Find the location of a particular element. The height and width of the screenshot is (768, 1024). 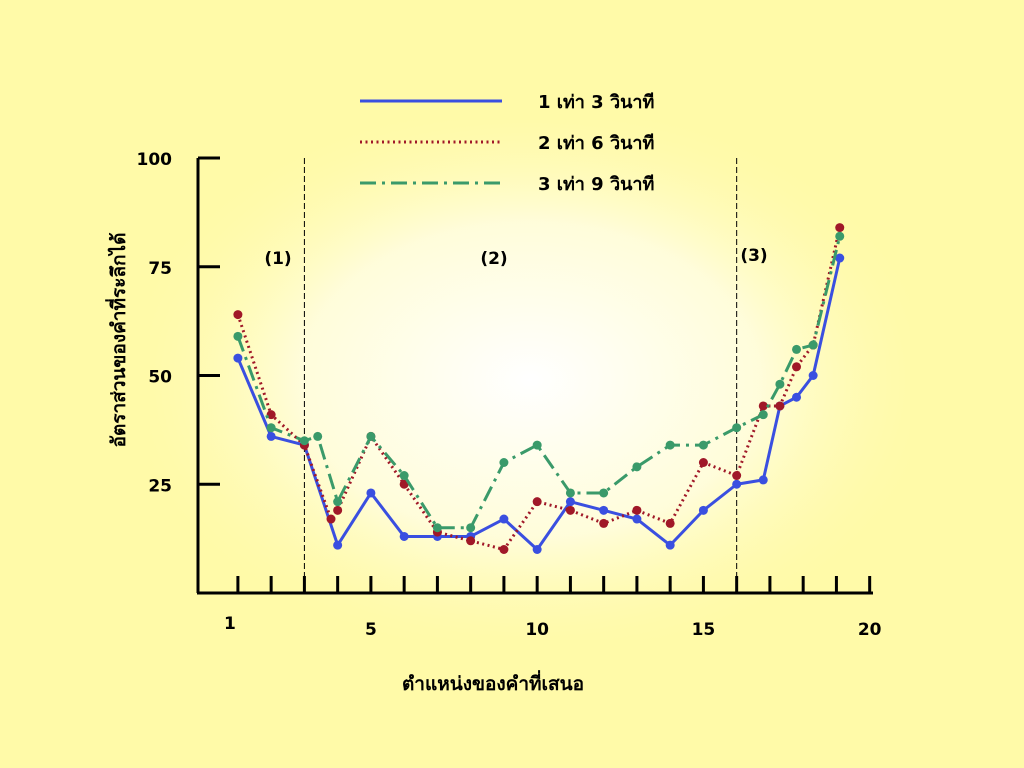

legend-label-3: 3 เท่า 9 วินาที is located at coordinates (596, 184).